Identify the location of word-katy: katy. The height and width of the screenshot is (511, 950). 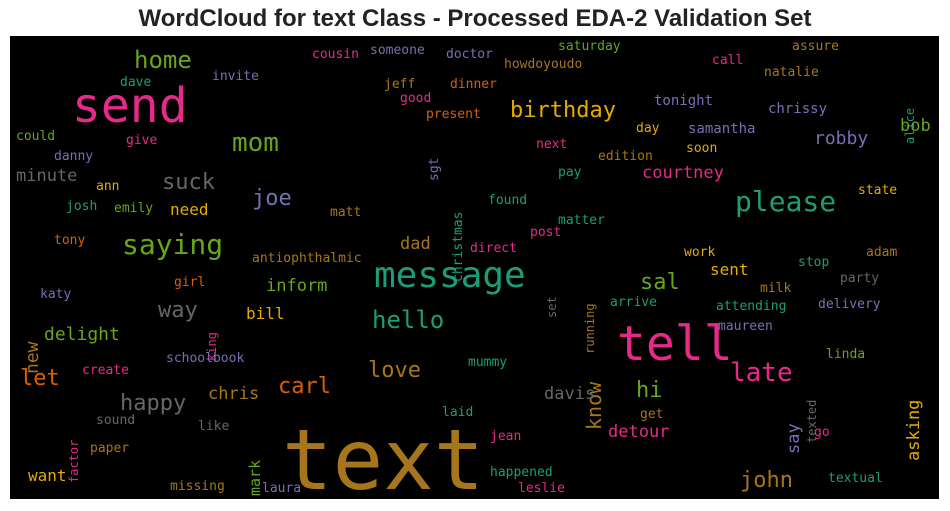
(56, 294).